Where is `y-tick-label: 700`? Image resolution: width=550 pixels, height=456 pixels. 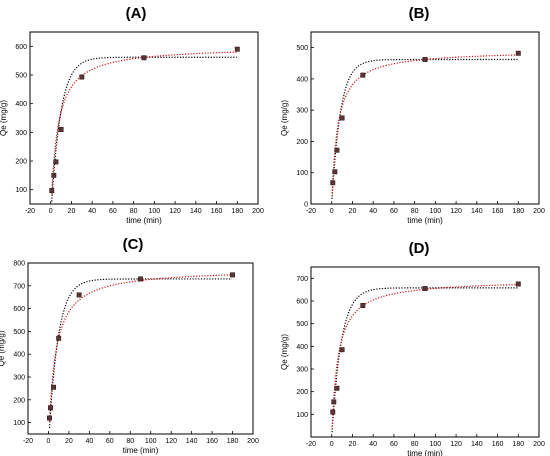 y-tick-label: 700 is located at coordinates (19, 286).